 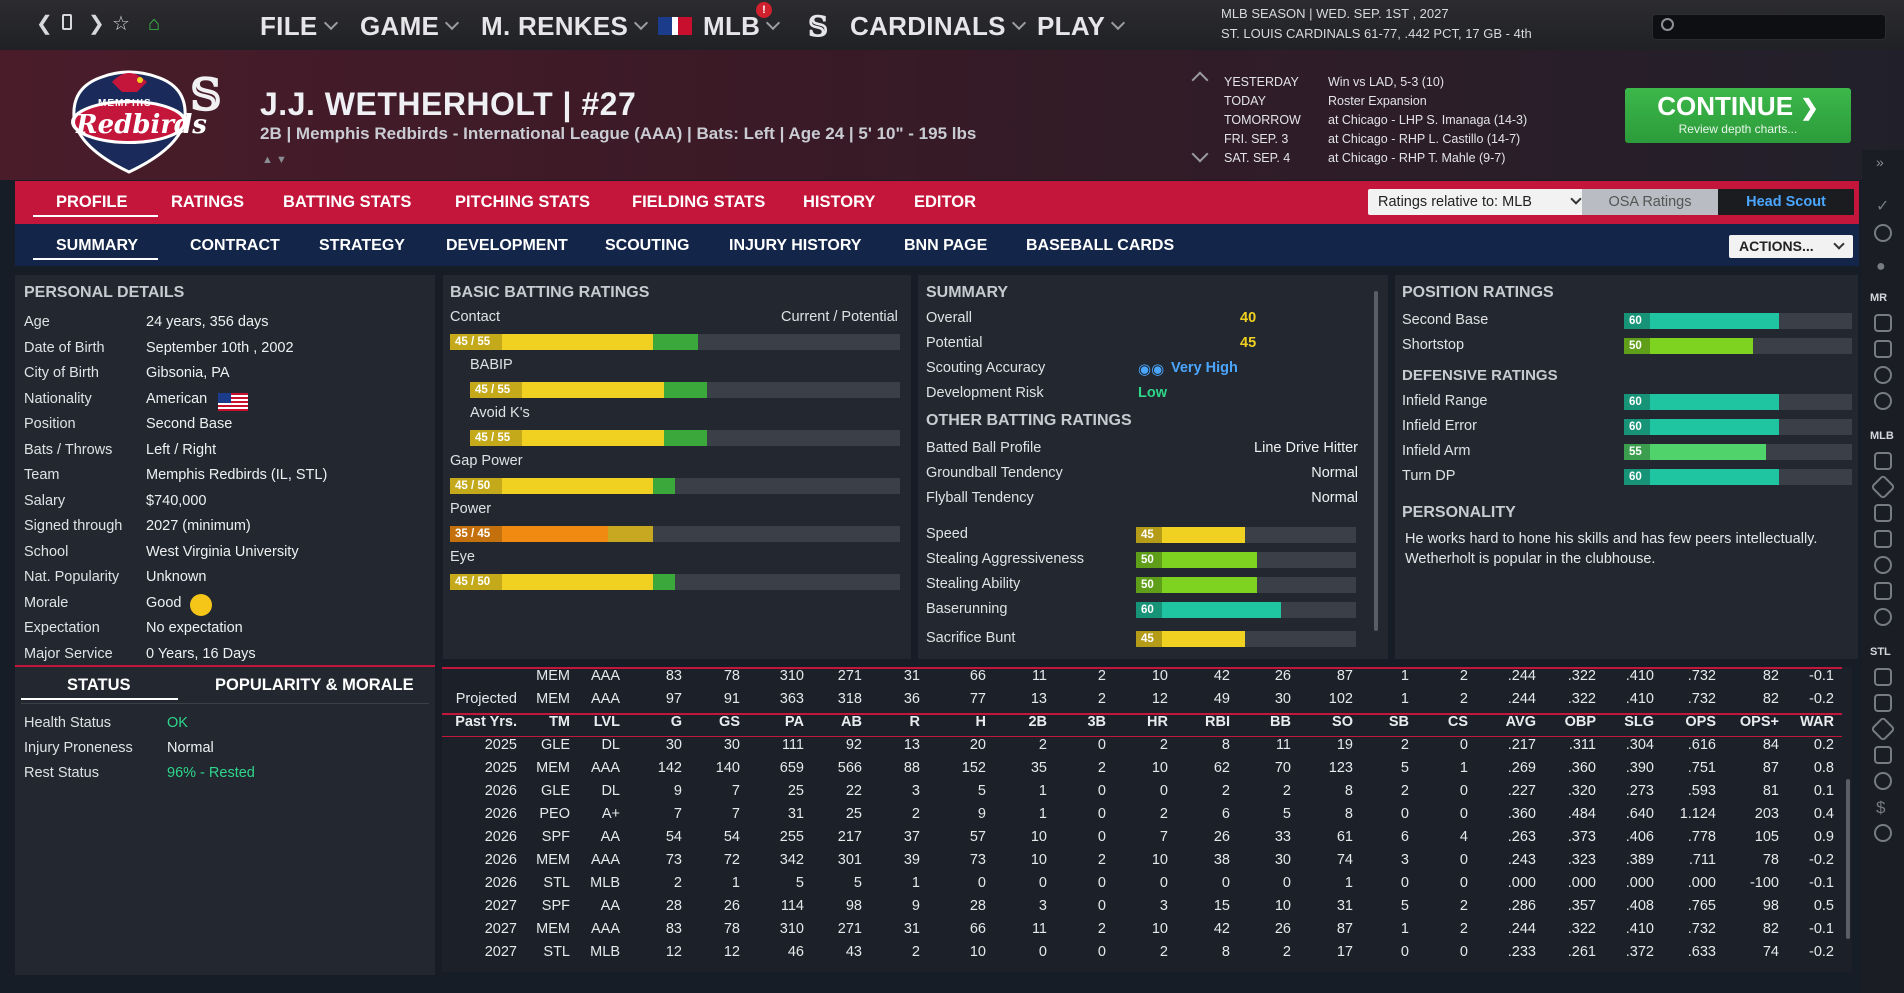 What do you see at coordinates (1883, 375) in the screenshot?
I see `search-icon` at bounding box center [1883, 375].